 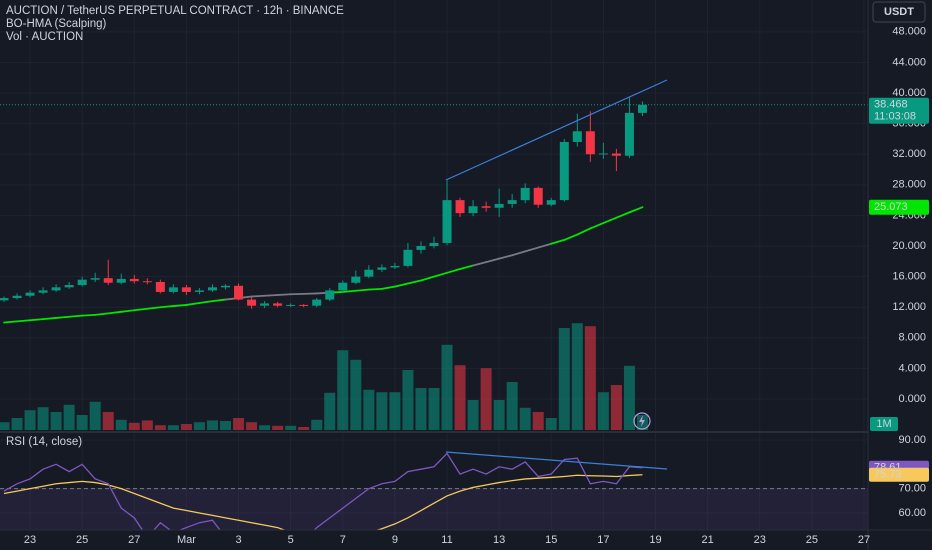 What do you see at coordinates (44, 37) in the screenshot?
I see `indicator-label: Vol · AUCTION` at bounding box center [44, 37].